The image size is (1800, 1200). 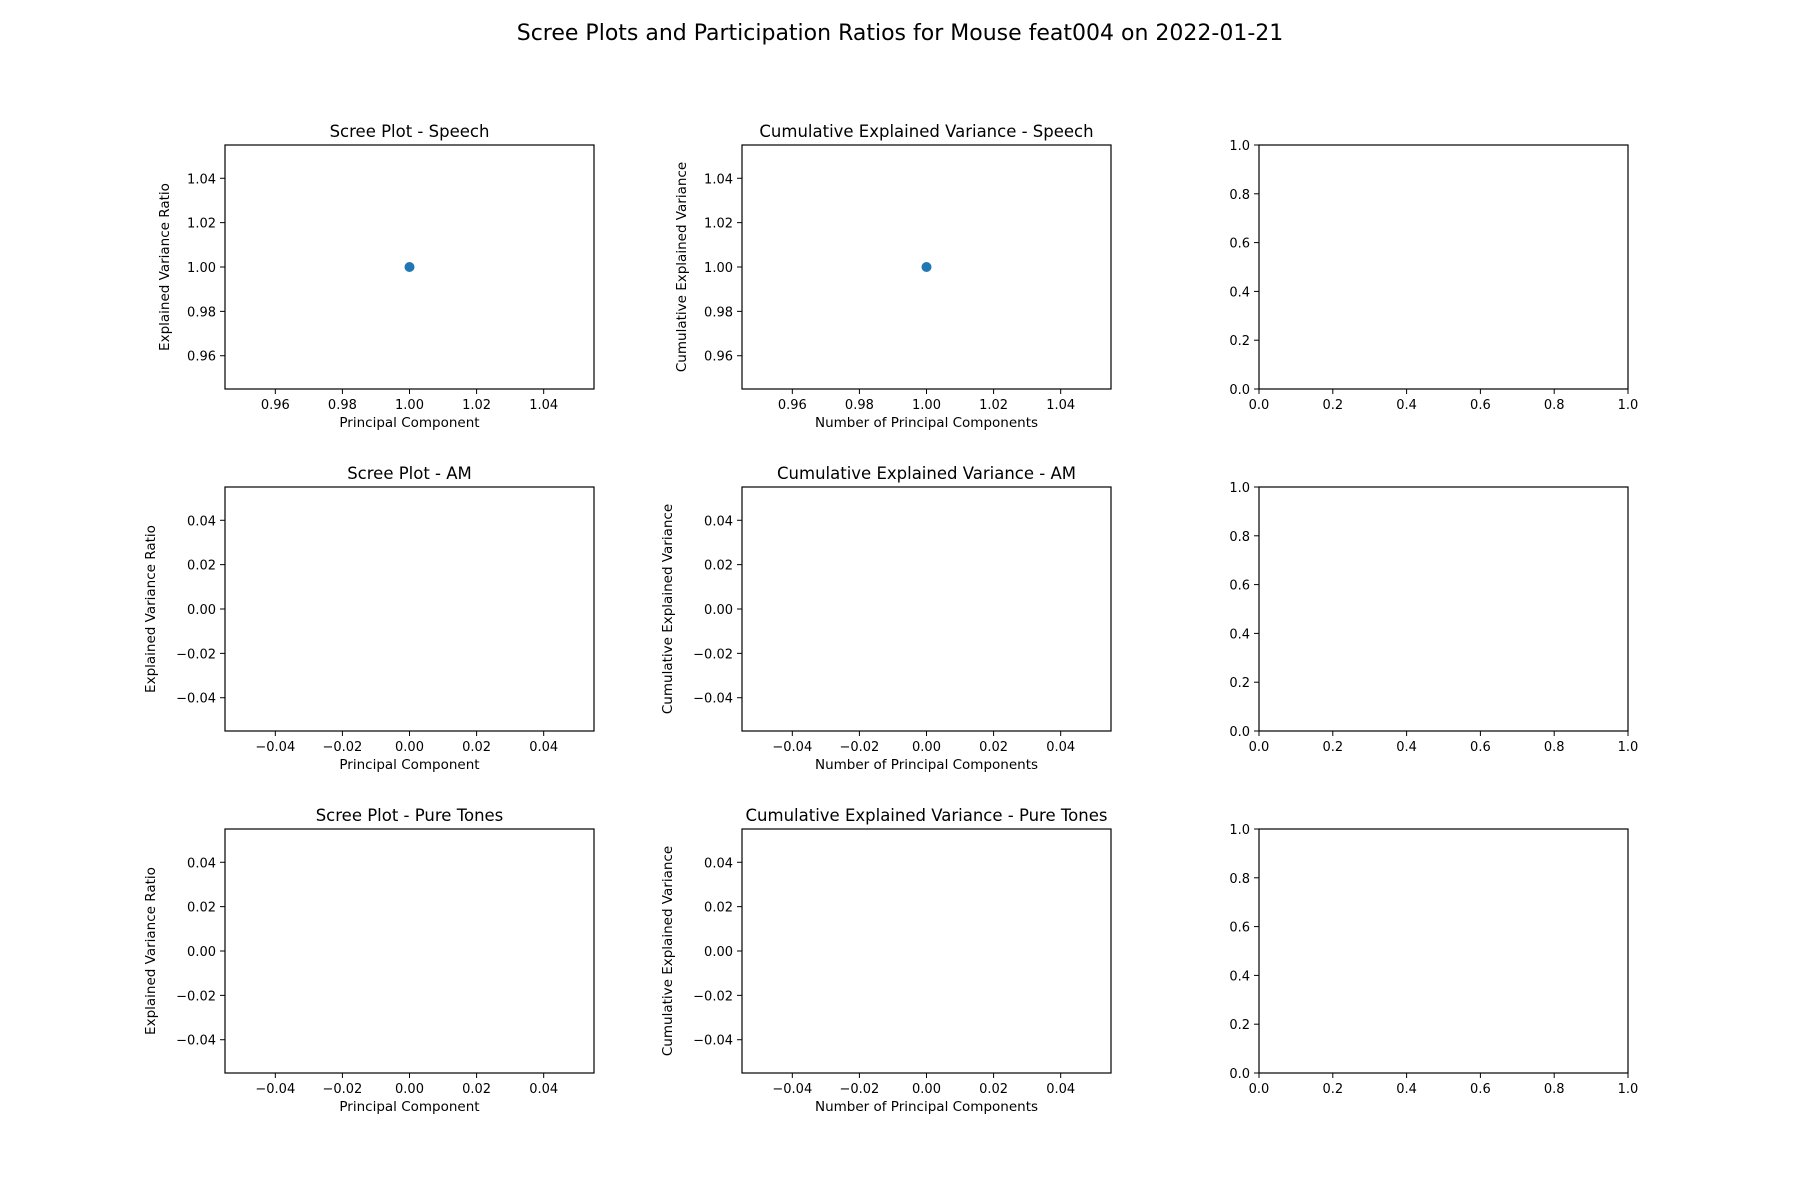 I want to click on subplot-title: Scree Plot - Pure Tones, so click(x=410, y=815).